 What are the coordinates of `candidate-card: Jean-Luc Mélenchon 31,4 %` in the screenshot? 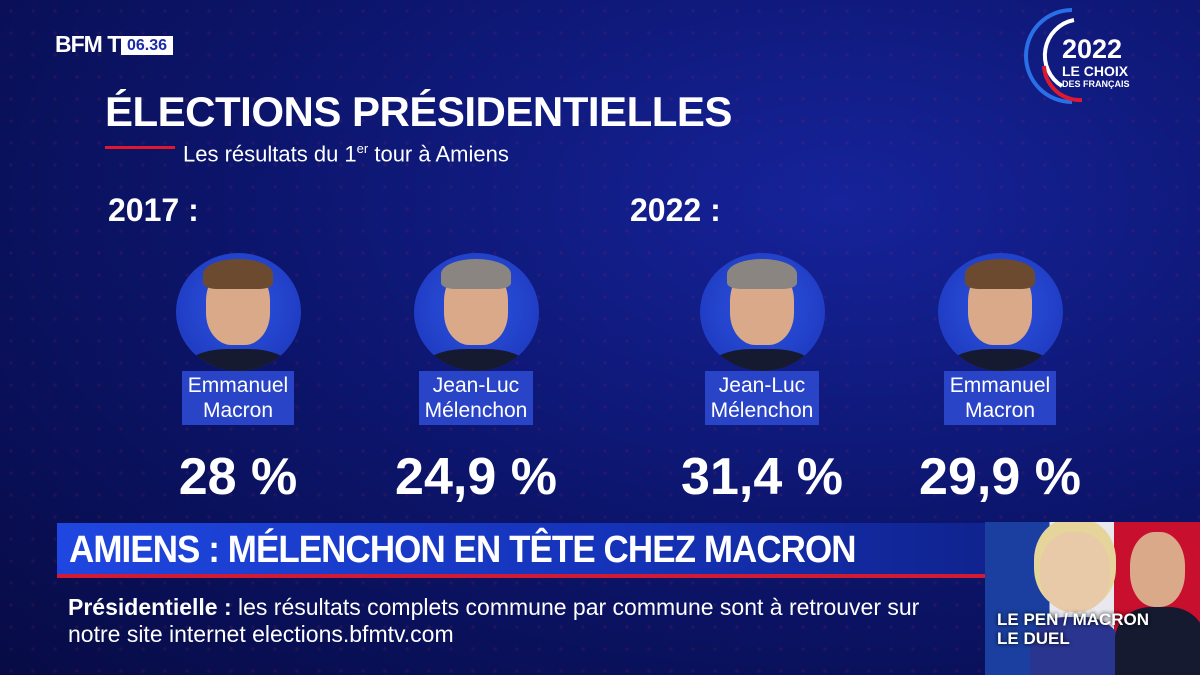 It's located at (762, 380).